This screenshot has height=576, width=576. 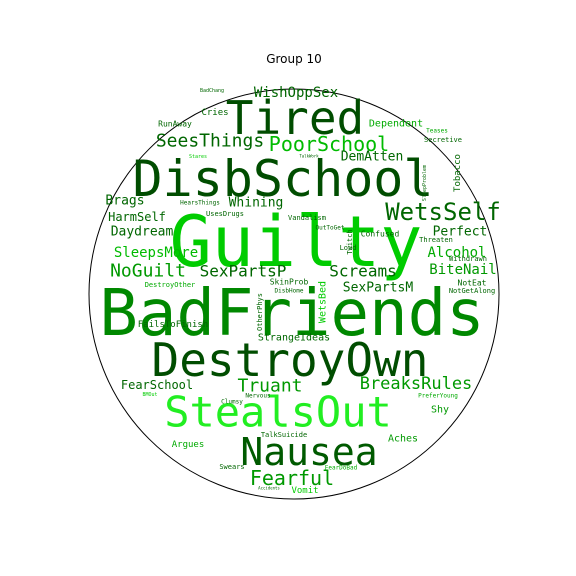 I want to click on word-outtoget: OutToGet, so click(x=330, y=228).